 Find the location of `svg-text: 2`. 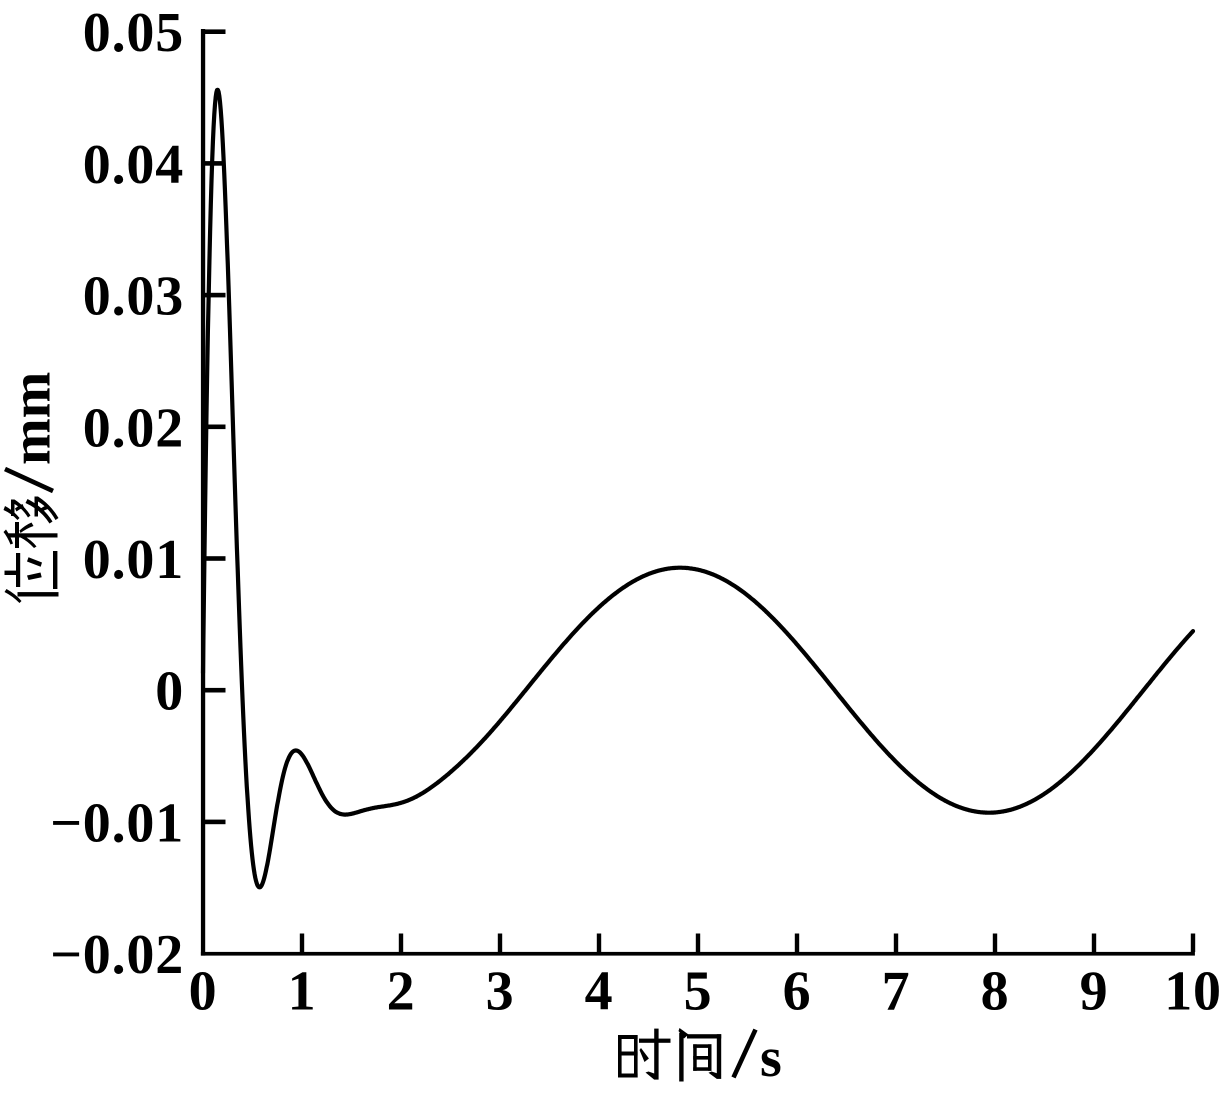

svg-text: 2 is located at coordinates (401, 992).